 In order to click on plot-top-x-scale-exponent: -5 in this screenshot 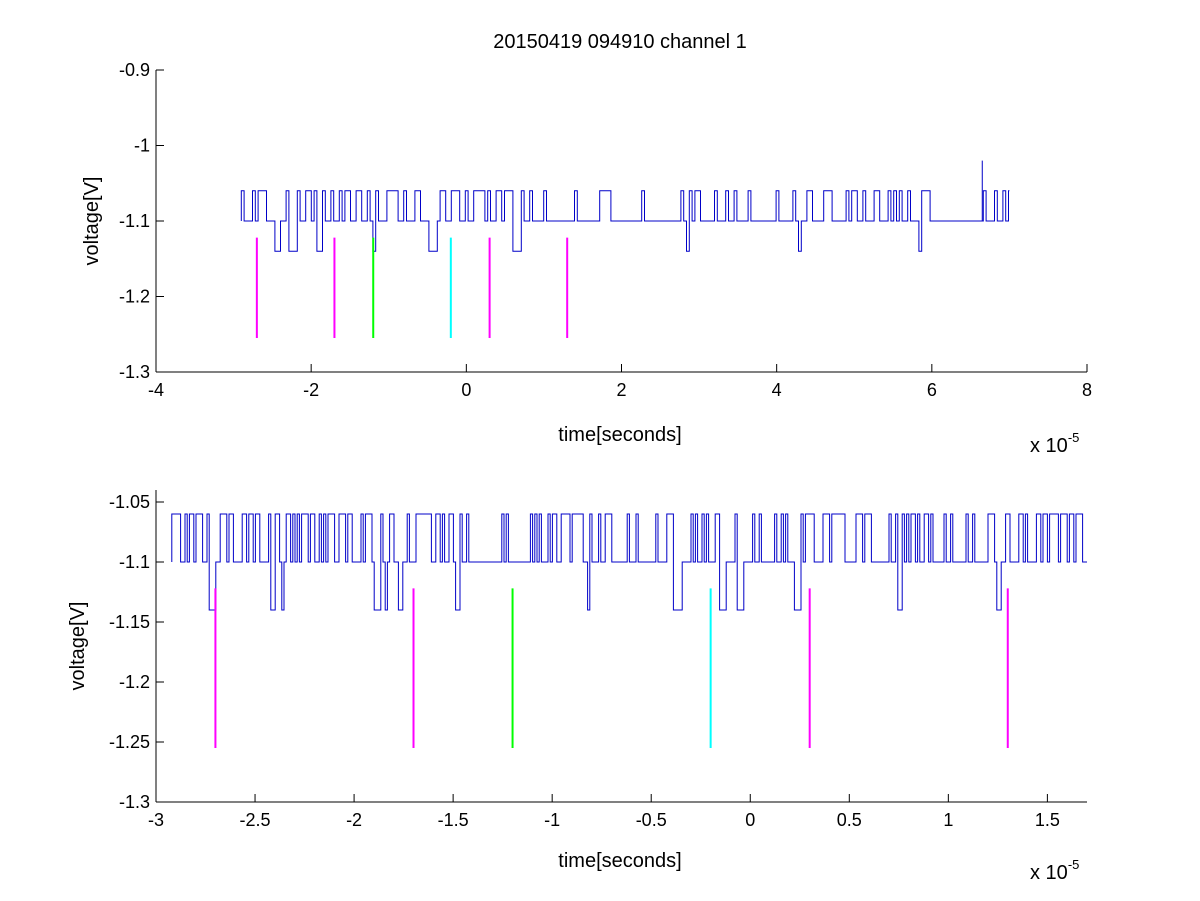, I will do `click(1074, 437)`.